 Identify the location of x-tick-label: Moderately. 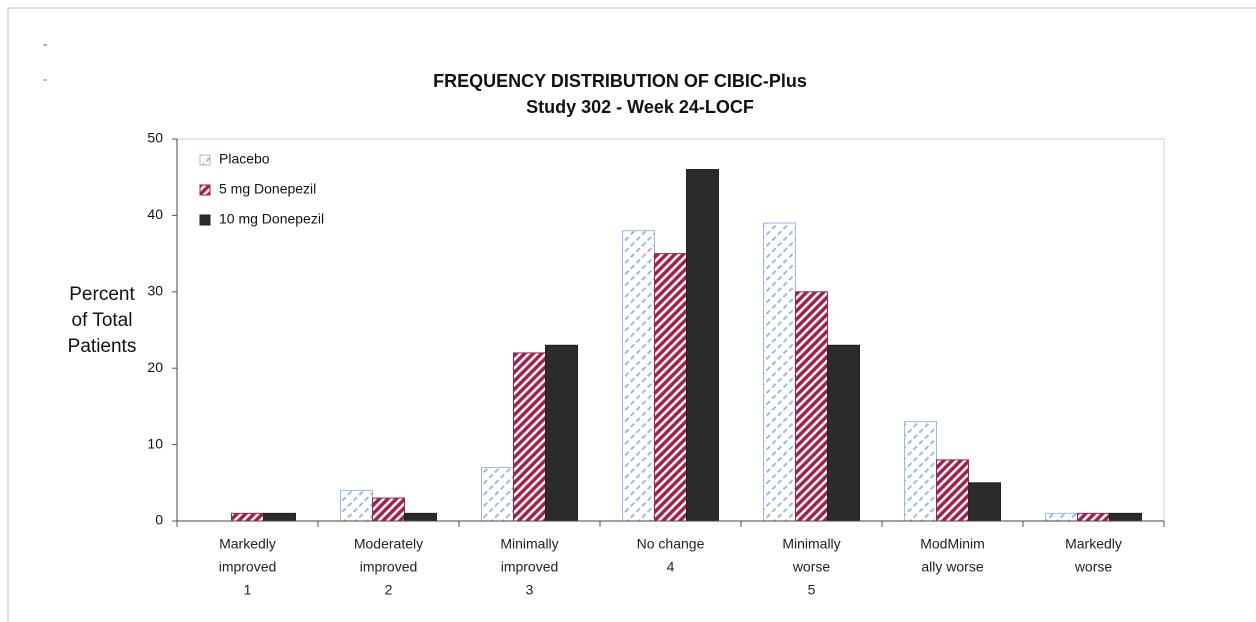
(388, 544).